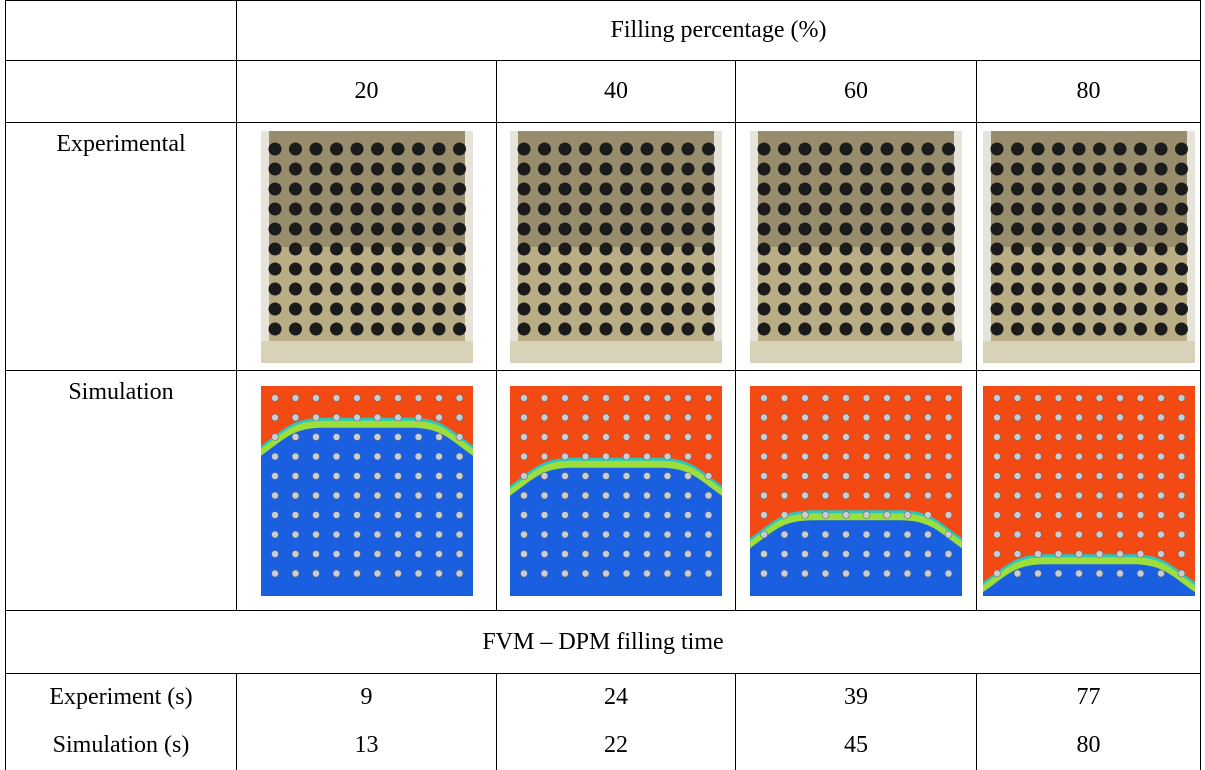 This screenshot has height=770, width=1205. I want to click on simulation-image, so click(366, 490).